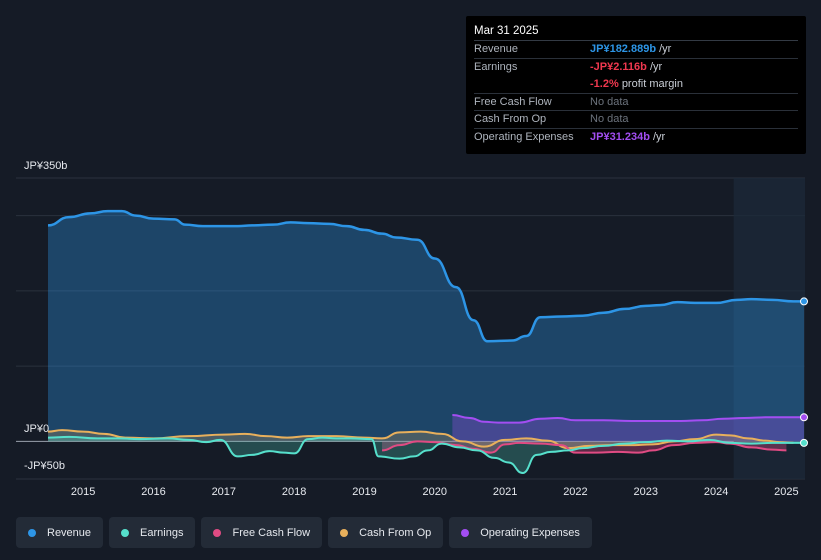  I want to click on legend-item-earnings: Earnings, so click(152, 532).